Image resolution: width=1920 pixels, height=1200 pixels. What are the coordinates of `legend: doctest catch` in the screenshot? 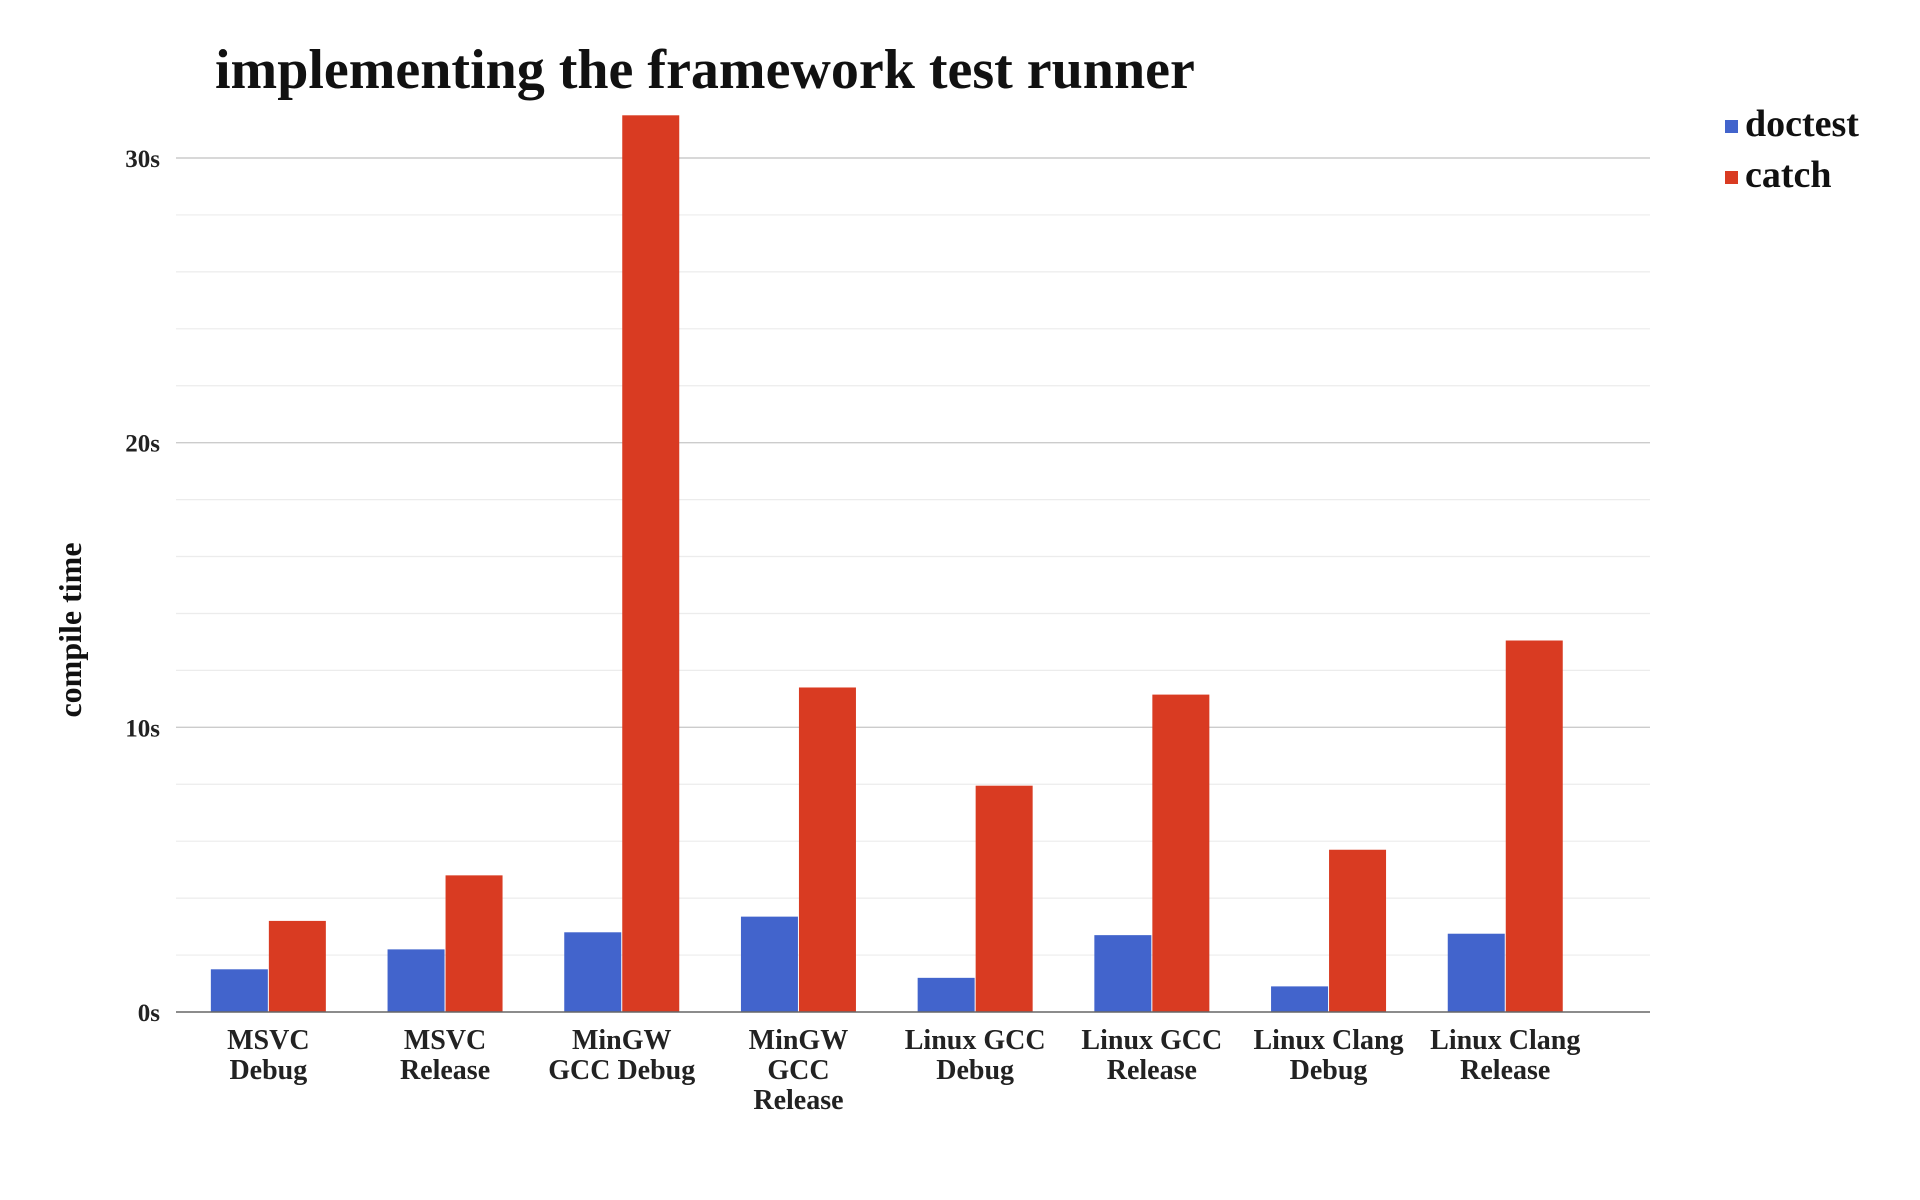 It's located at (1792, 149).